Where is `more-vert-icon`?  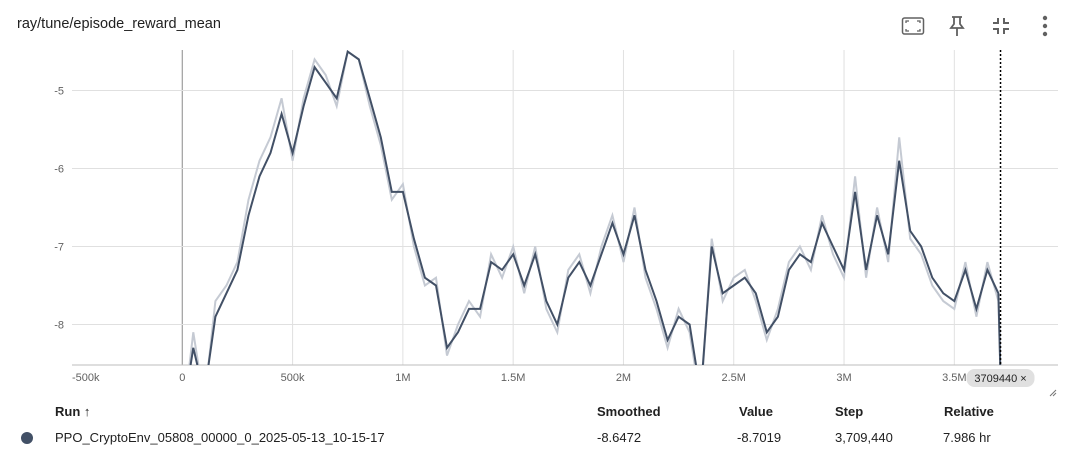
more-vert-icon is located at coordinates (1045, 26).